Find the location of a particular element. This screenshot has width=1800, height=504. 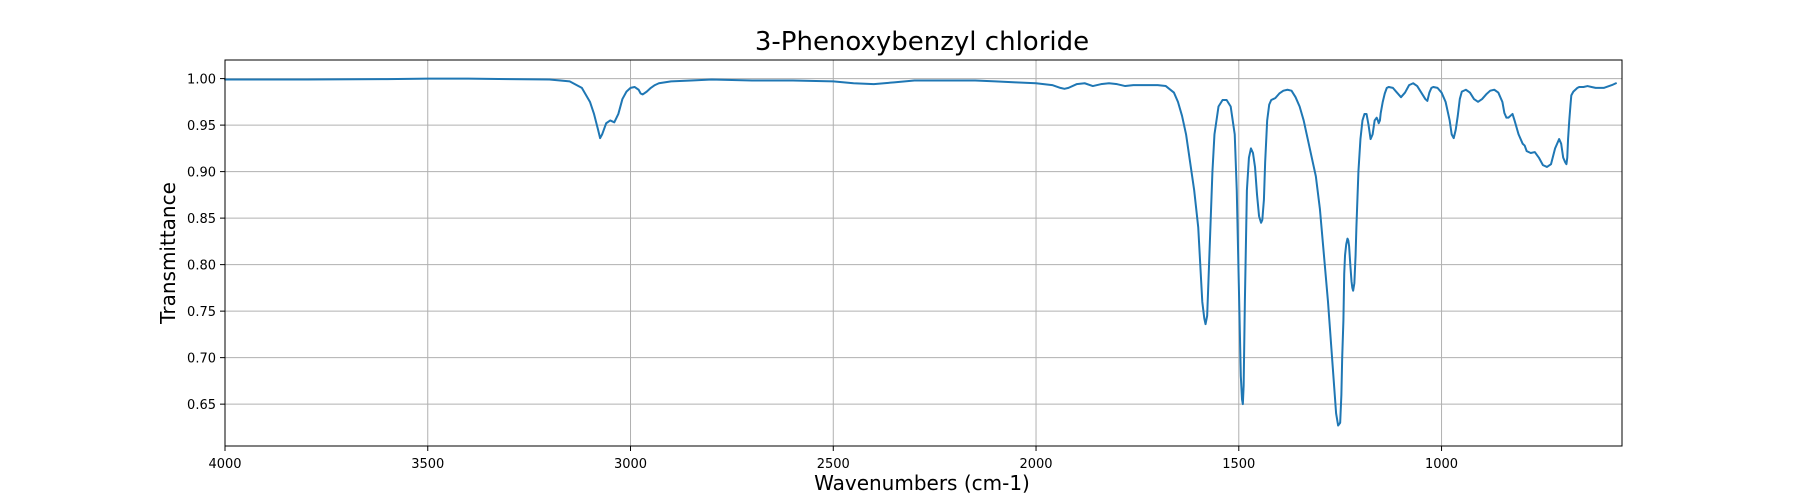

y-axis-label: Transmittance is located at coordinates (168, 253).